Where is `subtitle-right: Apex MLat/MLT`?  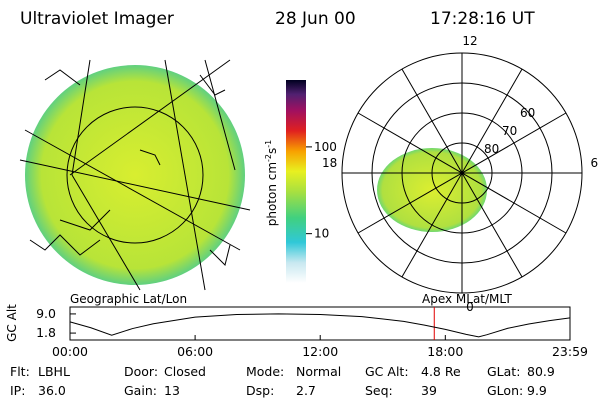 subtitle-right: Apex MLat/MLT is located at coordinates (467, 299).